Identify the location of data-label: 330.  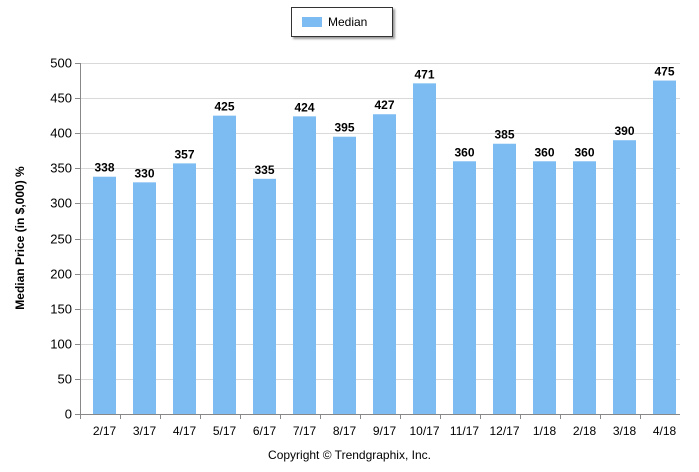
(144, 173).